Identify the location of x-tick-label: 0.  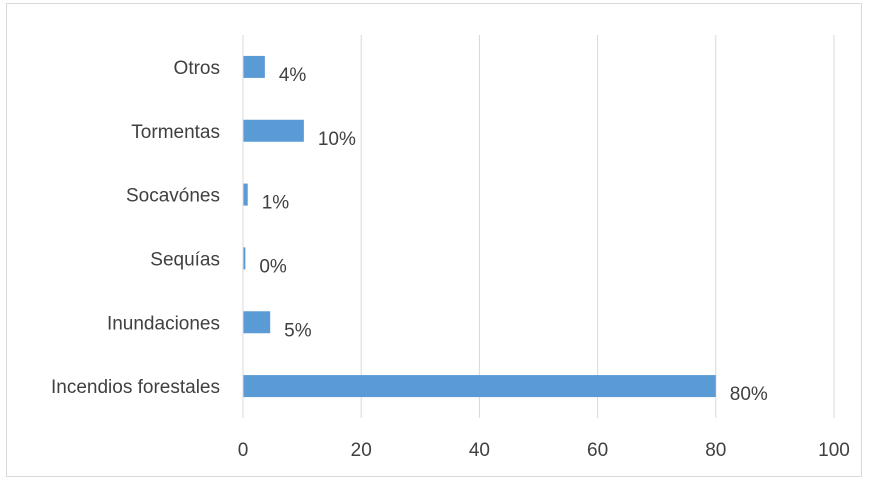
(243, 450).